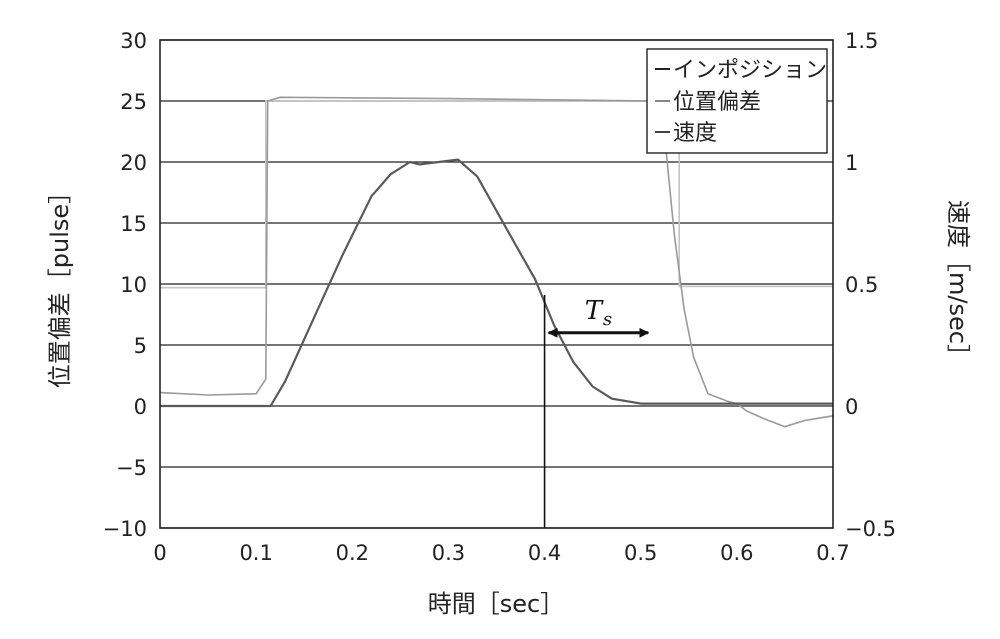 The height and width of the screenshot is (639, 1000). I want to click on legend-label-velocity: 速度, so click(695, 133).